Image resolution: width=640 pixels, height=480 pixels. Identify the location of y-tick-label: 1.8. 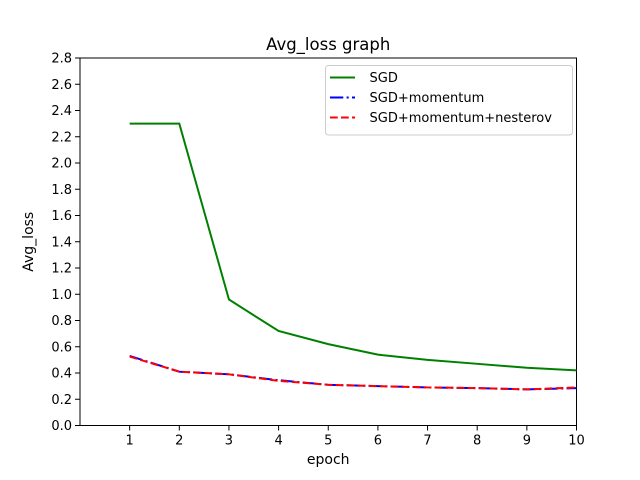
(61, 190).